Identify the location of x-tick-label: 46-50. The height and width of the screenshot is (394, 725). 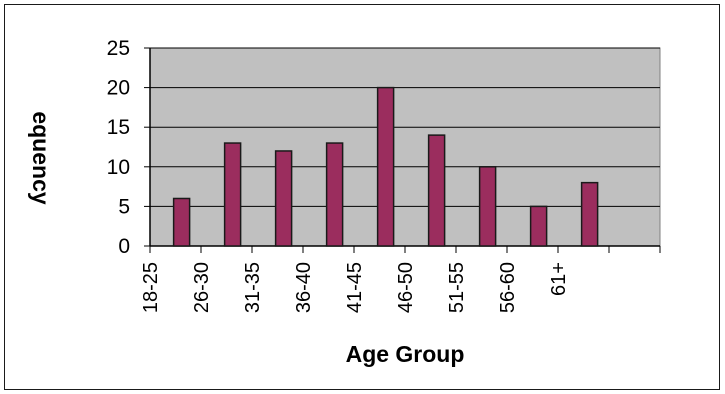
(406, 287).